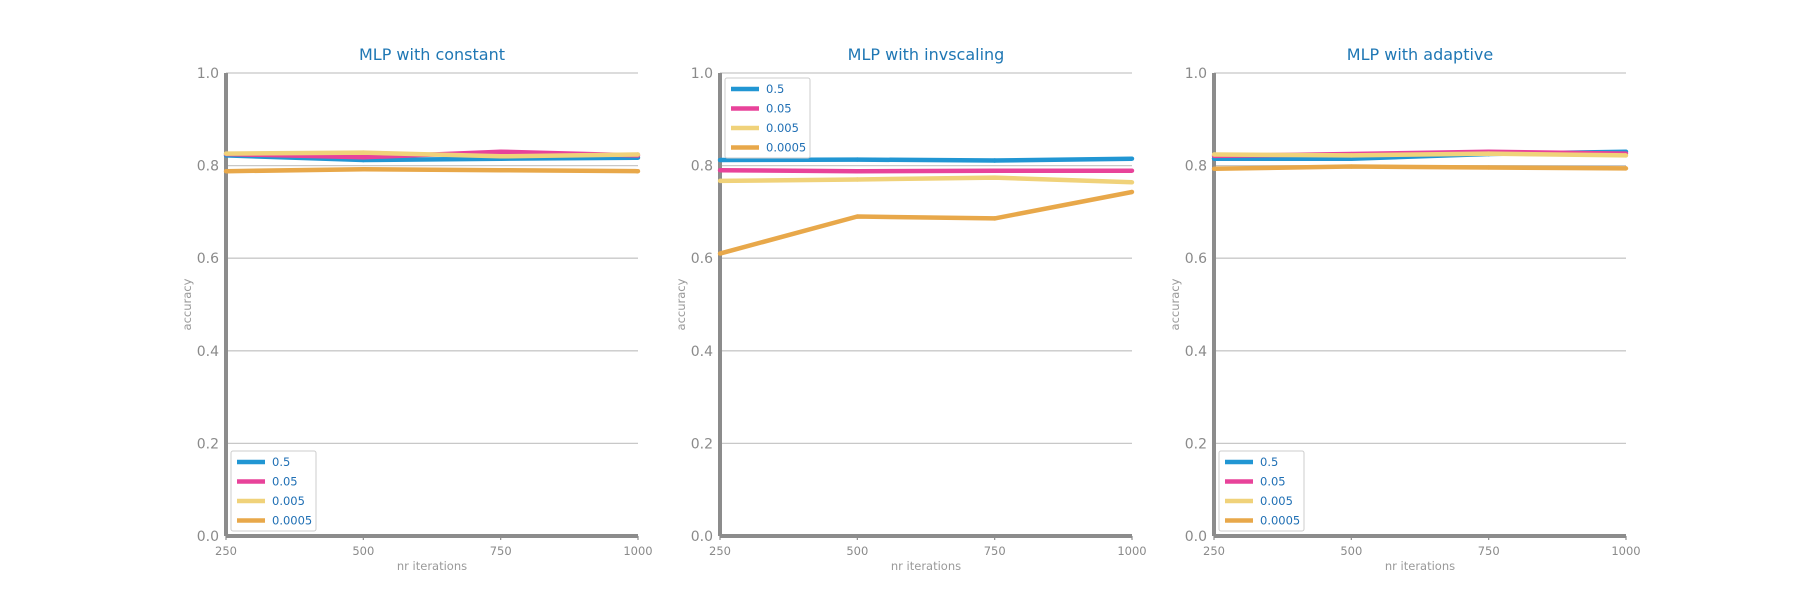 The image size is (1800, 600). What do you see at coordinates (1420, 54) in the screenshot?
I see `chart-title: MLP with adaptive` at bounding box center [1420, 54].